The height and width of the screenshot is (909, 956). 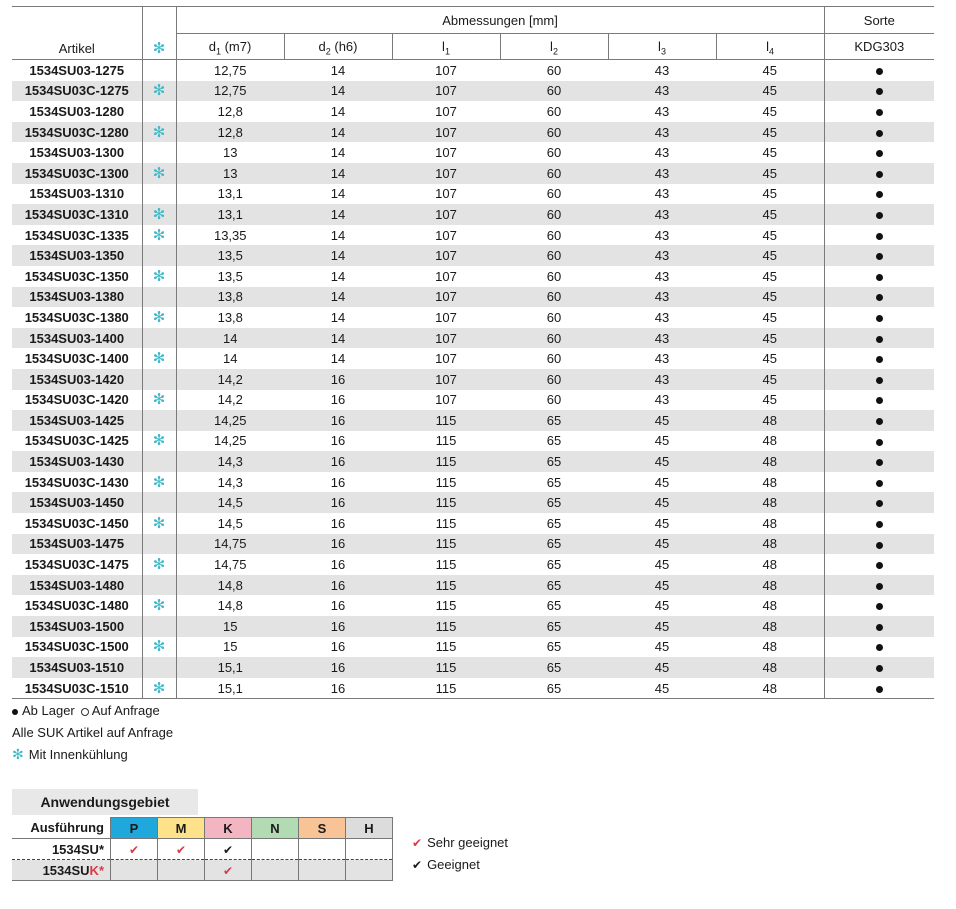 I want to click on table-row: 1534SU03-1420 14,2 16 107 60 43 45, so click(x=473, y=379).